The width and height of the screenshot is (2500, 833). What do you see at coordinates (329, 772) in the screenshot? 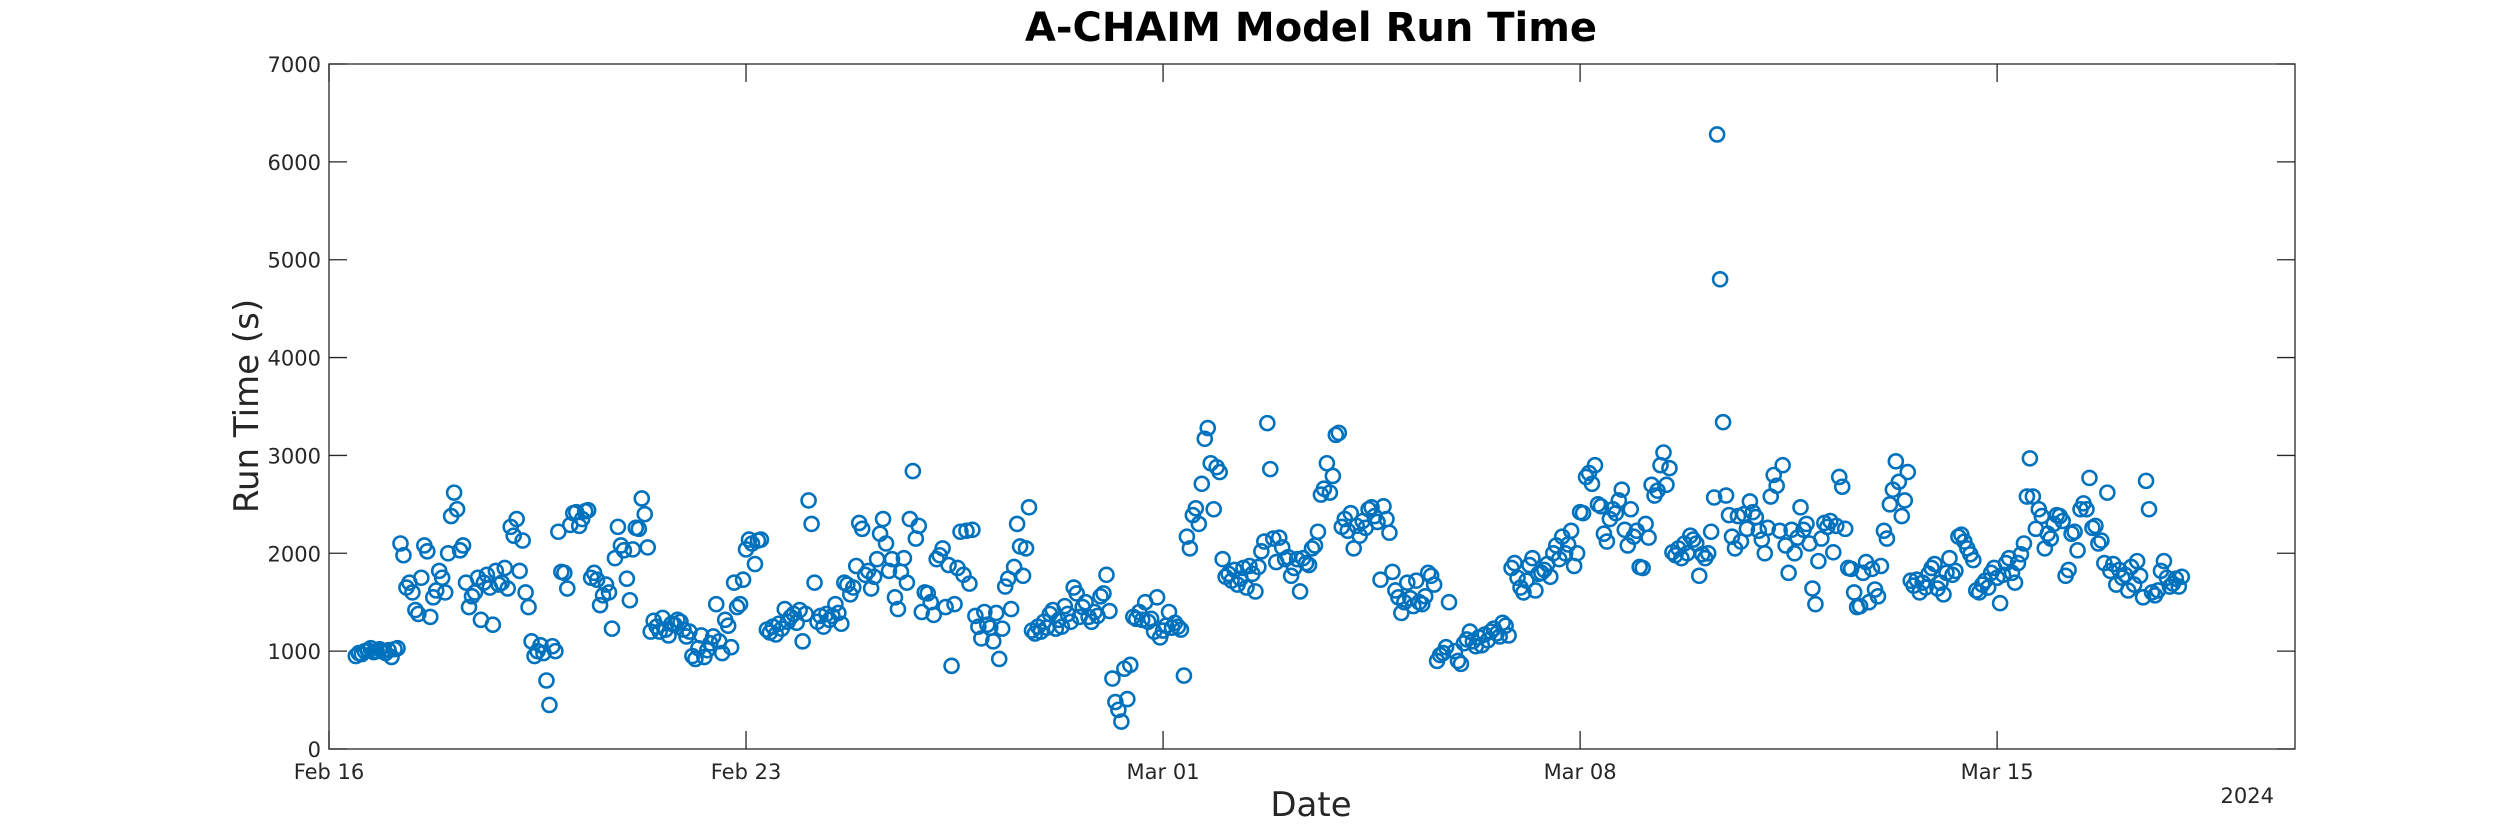
I see `x-tick-label: Feb 16` at bounding box center [329, 772].